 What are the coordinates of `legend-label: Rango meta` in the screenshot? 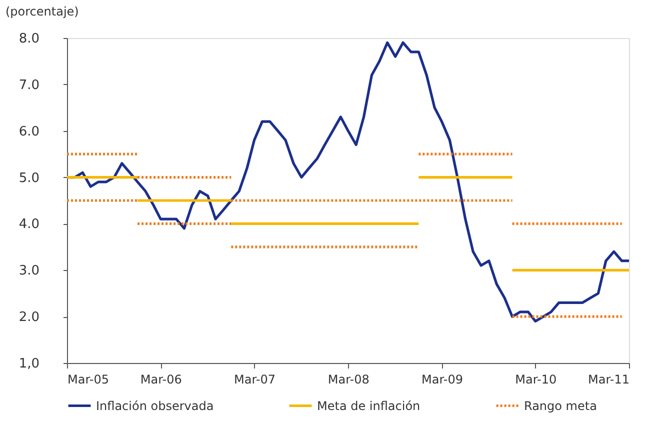 It's located at (560, 405).